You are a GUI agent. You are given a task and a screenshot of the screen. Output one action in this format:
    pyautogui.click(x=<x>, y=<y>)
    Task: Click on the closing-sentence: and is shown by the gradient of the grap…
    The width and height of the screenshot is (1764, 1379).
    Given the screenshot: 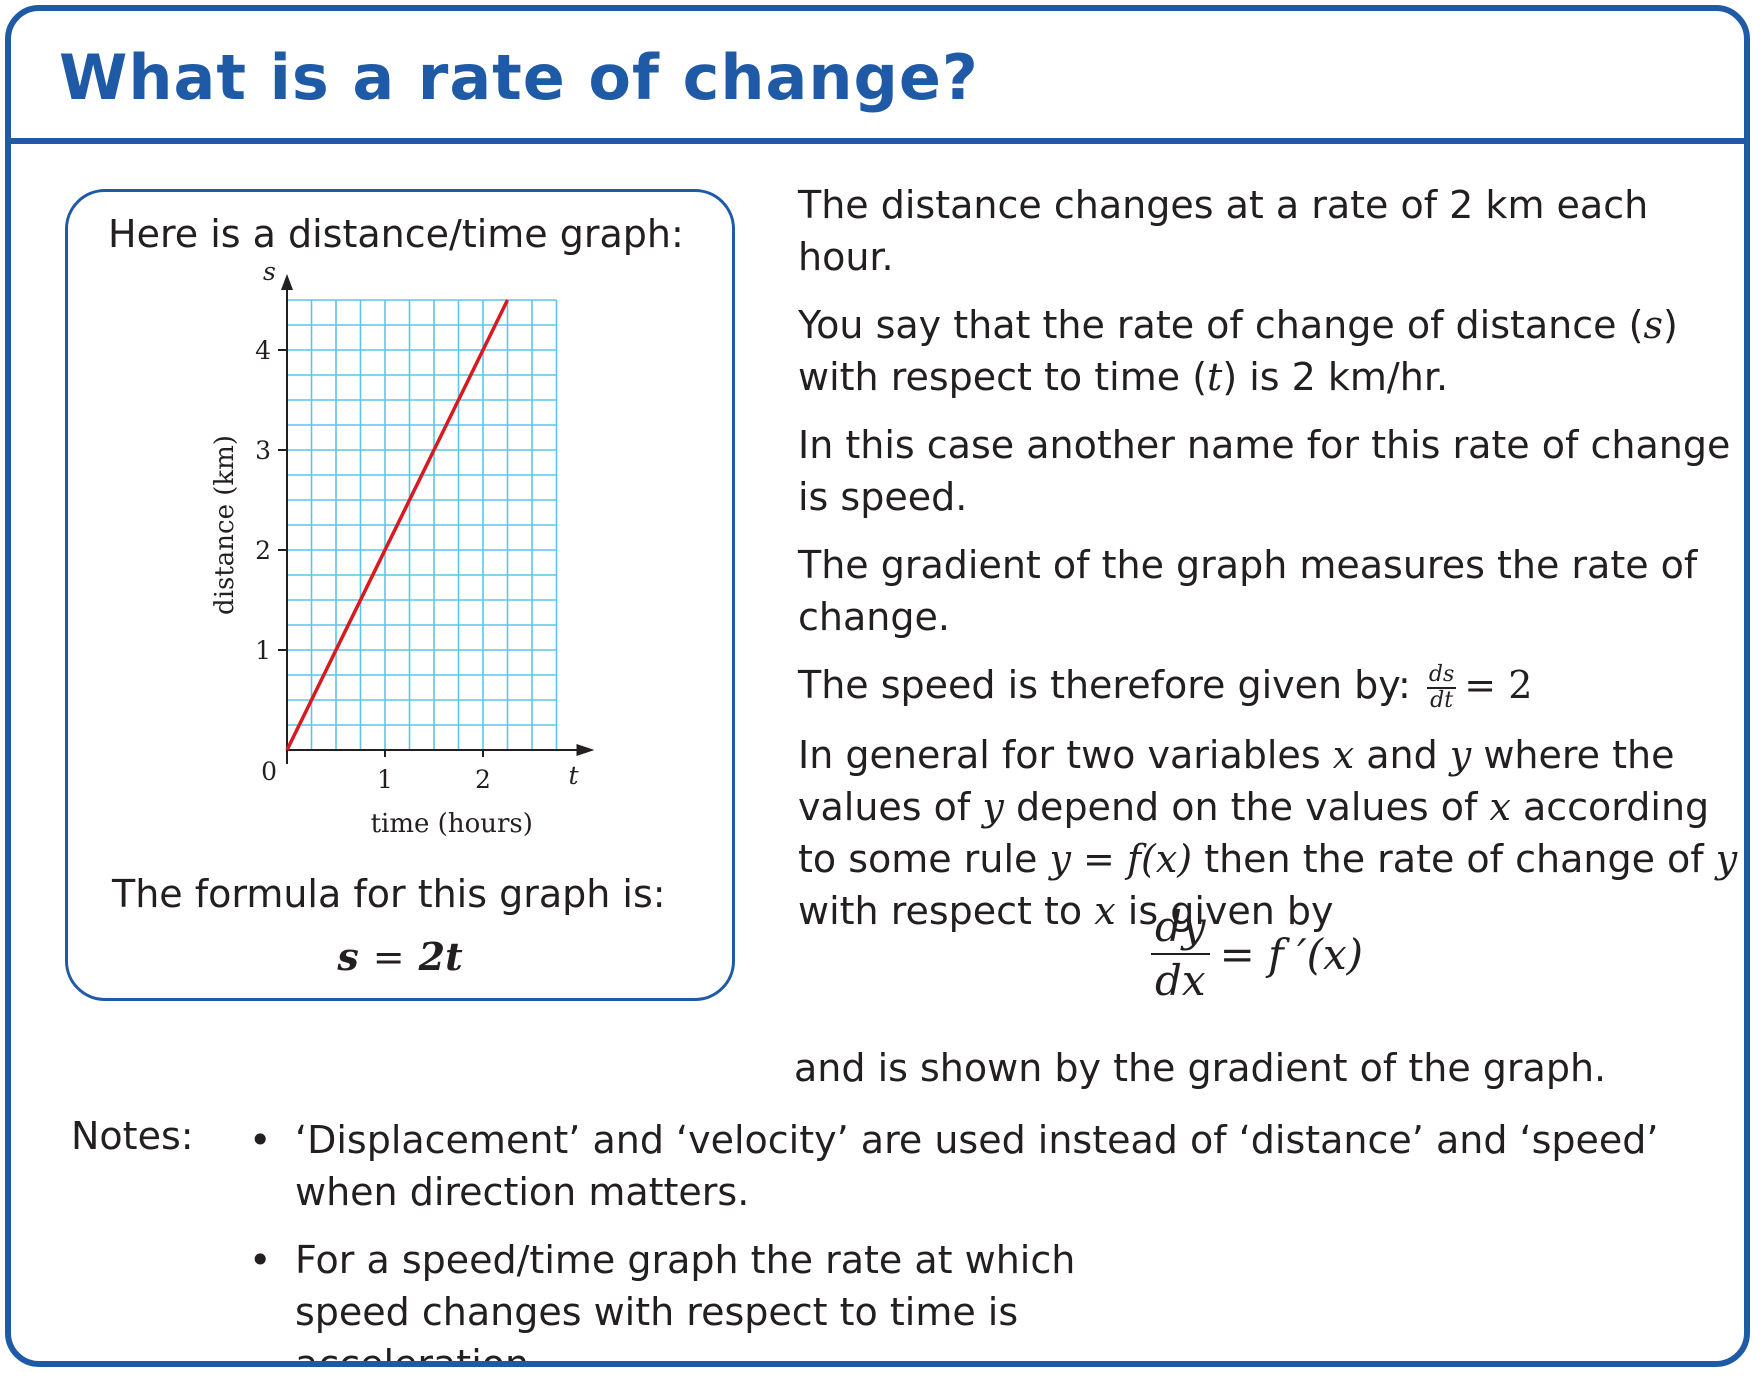 What is the action you would take?
    pyautogui.click(x=1200, y=1068)
    